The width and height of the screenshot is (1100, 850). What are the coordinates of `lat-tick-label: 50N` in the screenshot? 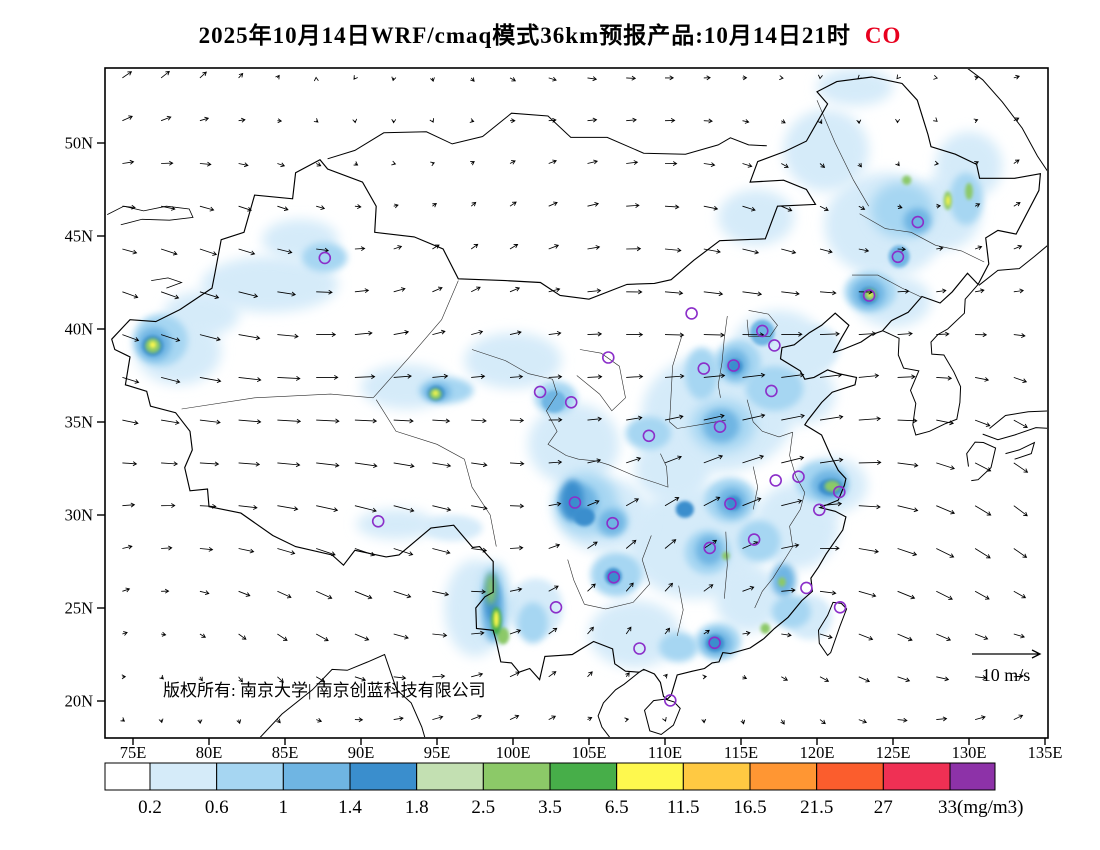 It's located at (79, 143).